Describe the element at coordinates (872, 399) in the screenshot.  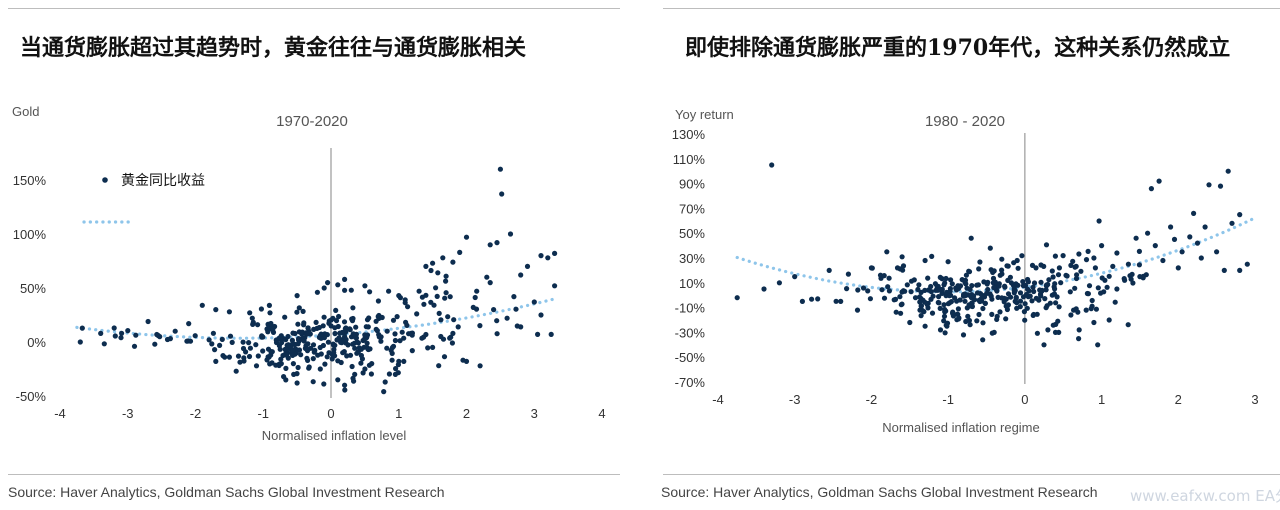
I see `x-tick-label: -2` at that location.